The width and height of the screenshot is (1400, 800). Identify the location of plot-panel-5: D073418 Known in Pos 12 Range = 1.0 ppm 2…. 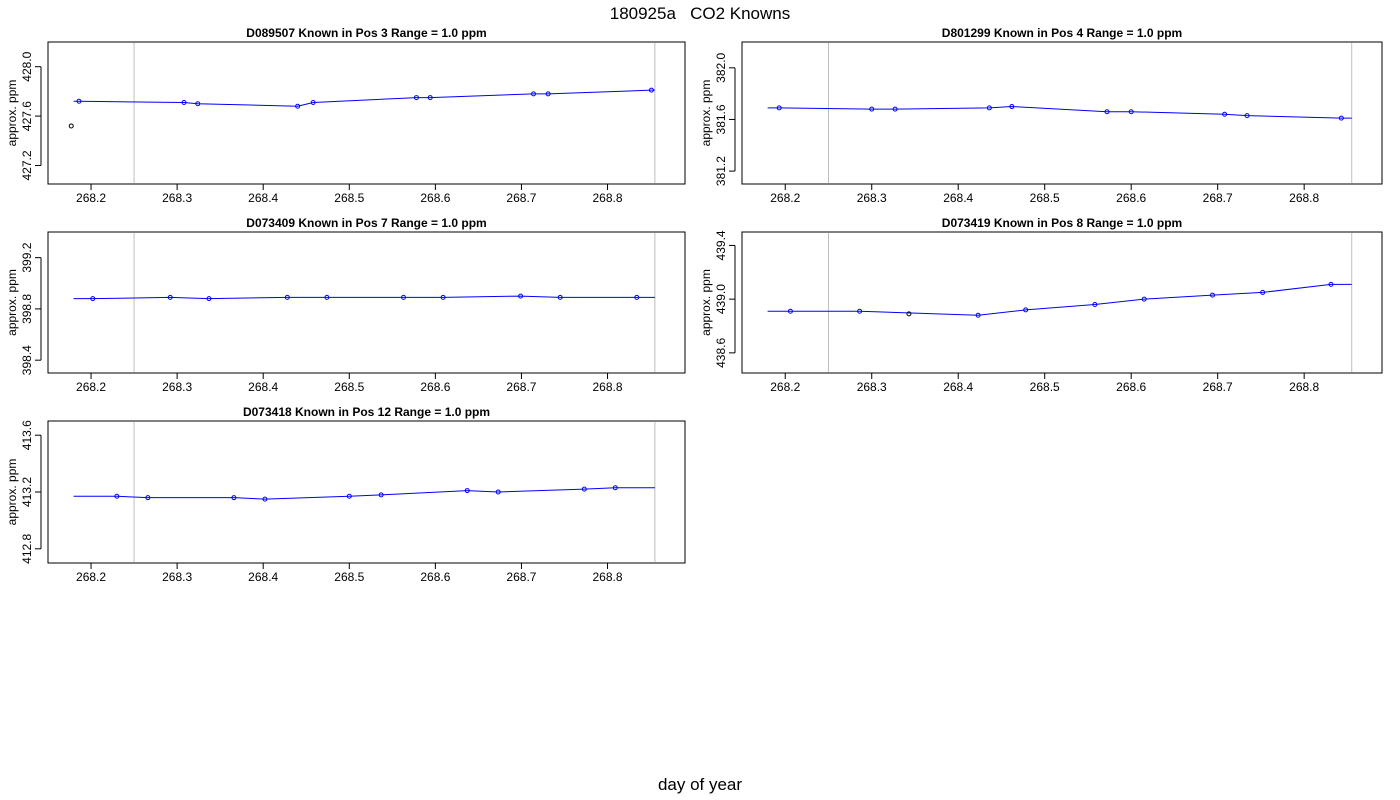
(345, 494).